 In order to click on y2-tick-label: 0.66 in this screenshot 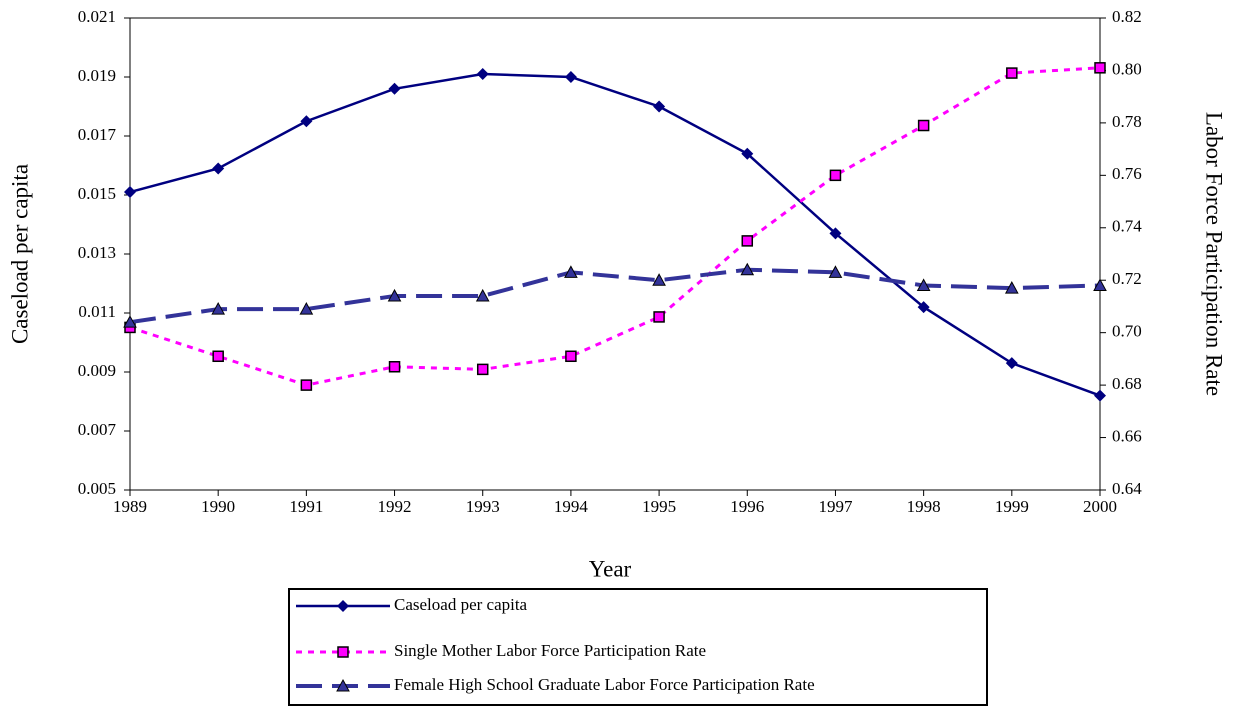, I will do `click(1127, 435)`.